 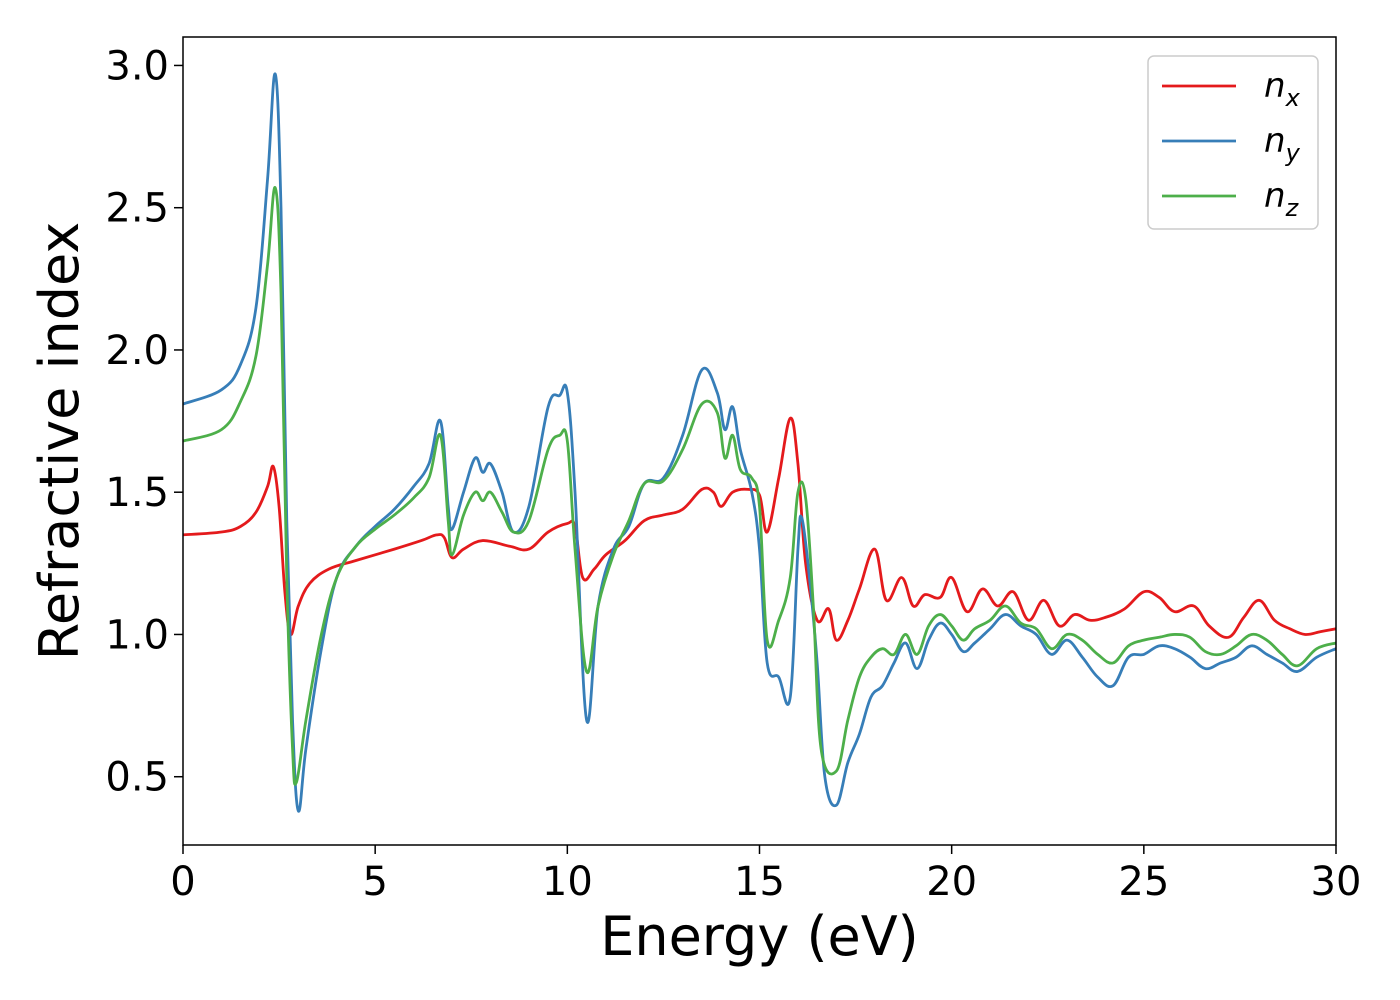 I want to click on y-axis-label: Refractive index, so click(x=59, y=441).